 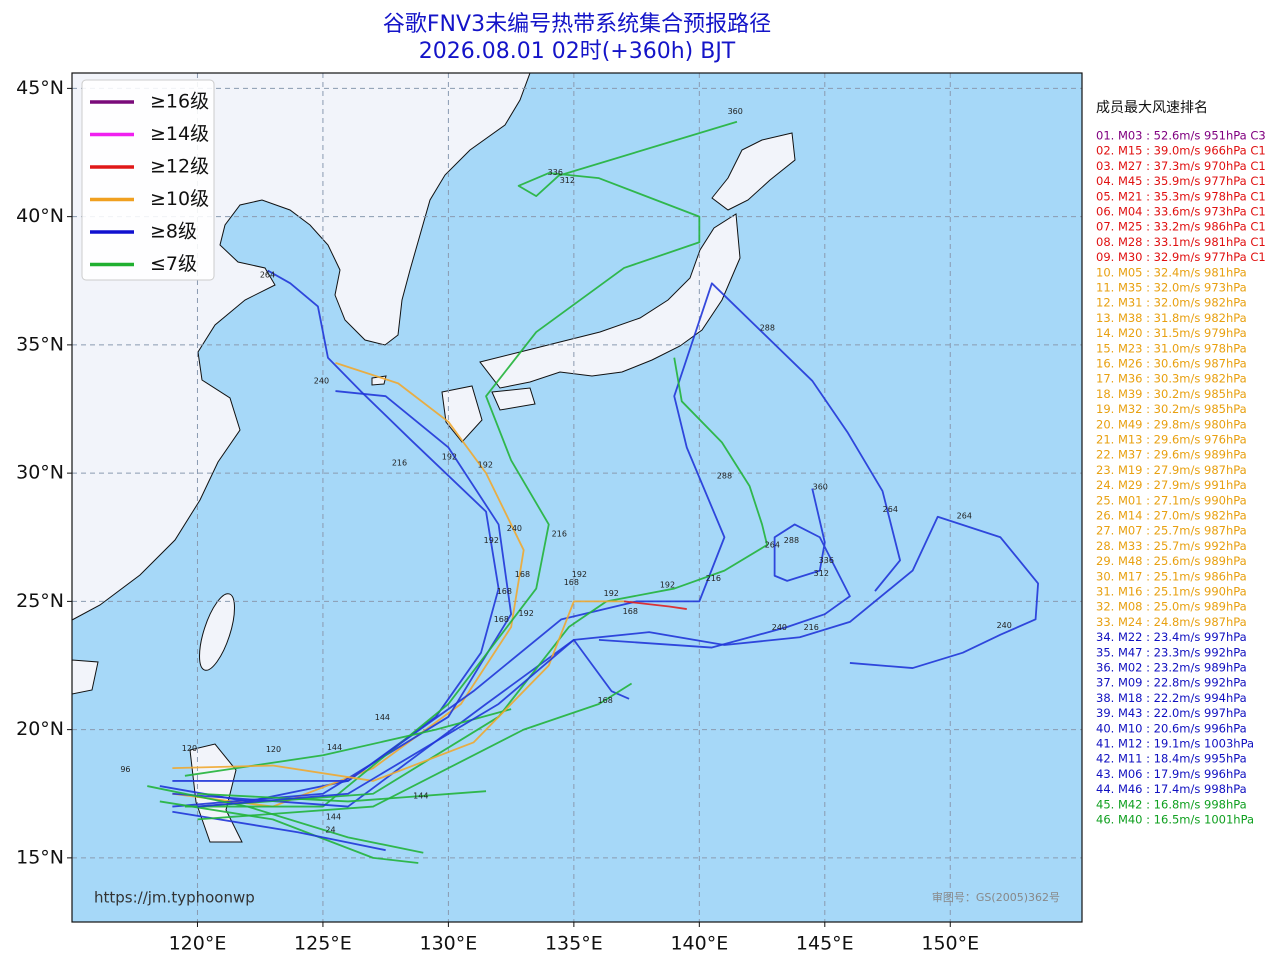 What do you see at coordinates (1181, 181) in the screenshot?
I see `ranking-item: 04. M45 : 35.9m/s 977hPa C1` at bounding box center [1181, 181].